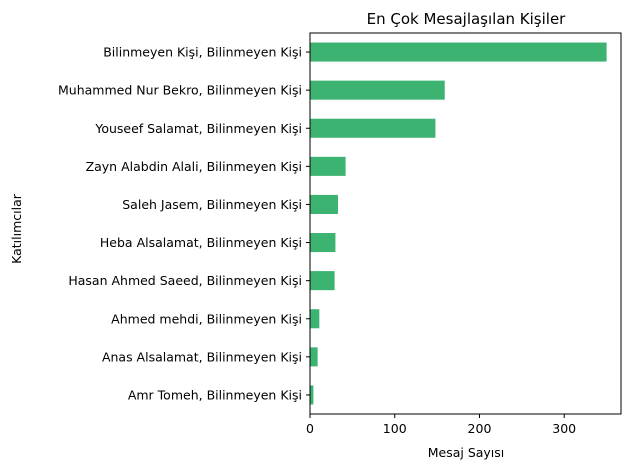 This screenshot has height=470, width=630. I want to click on y-tick-label: Youseef Salamat, Bilinmeyen Kişi, so click(198, 128).